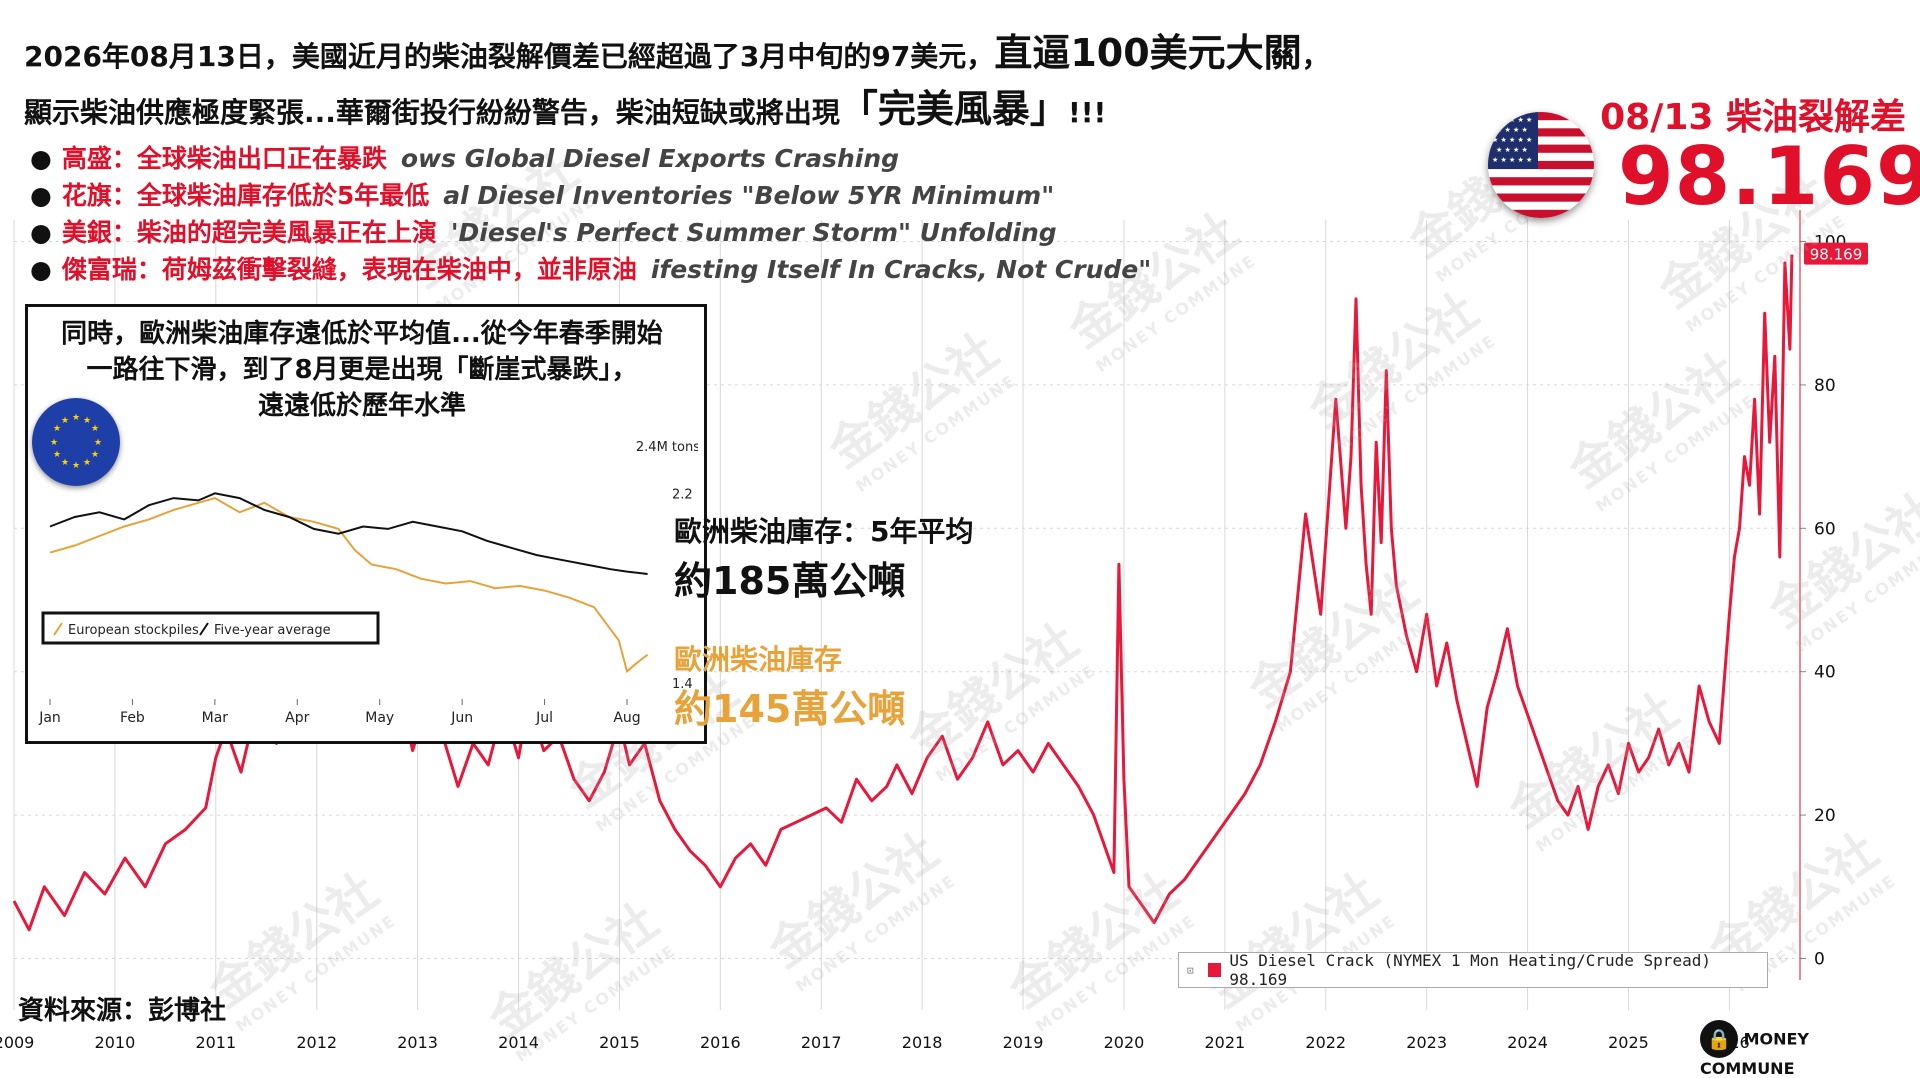 The width and height of the screenshot is (1920, 1078). Describe the element at coordinates (1325, 1042) in the screenshot. I see `x-tick-label: 2022` at that location.